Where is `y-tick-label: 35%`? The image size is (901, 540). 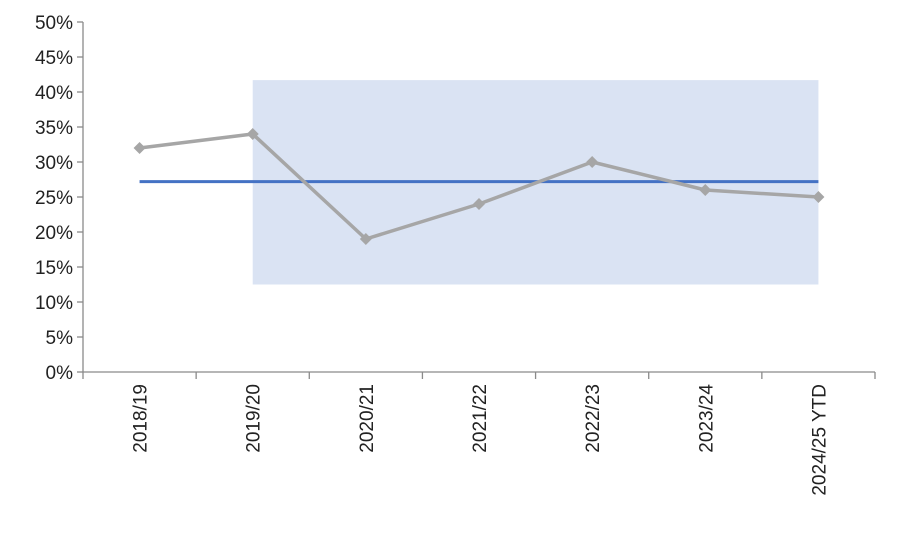
y-tick-label: 35% is located at coordinates (54, 128).